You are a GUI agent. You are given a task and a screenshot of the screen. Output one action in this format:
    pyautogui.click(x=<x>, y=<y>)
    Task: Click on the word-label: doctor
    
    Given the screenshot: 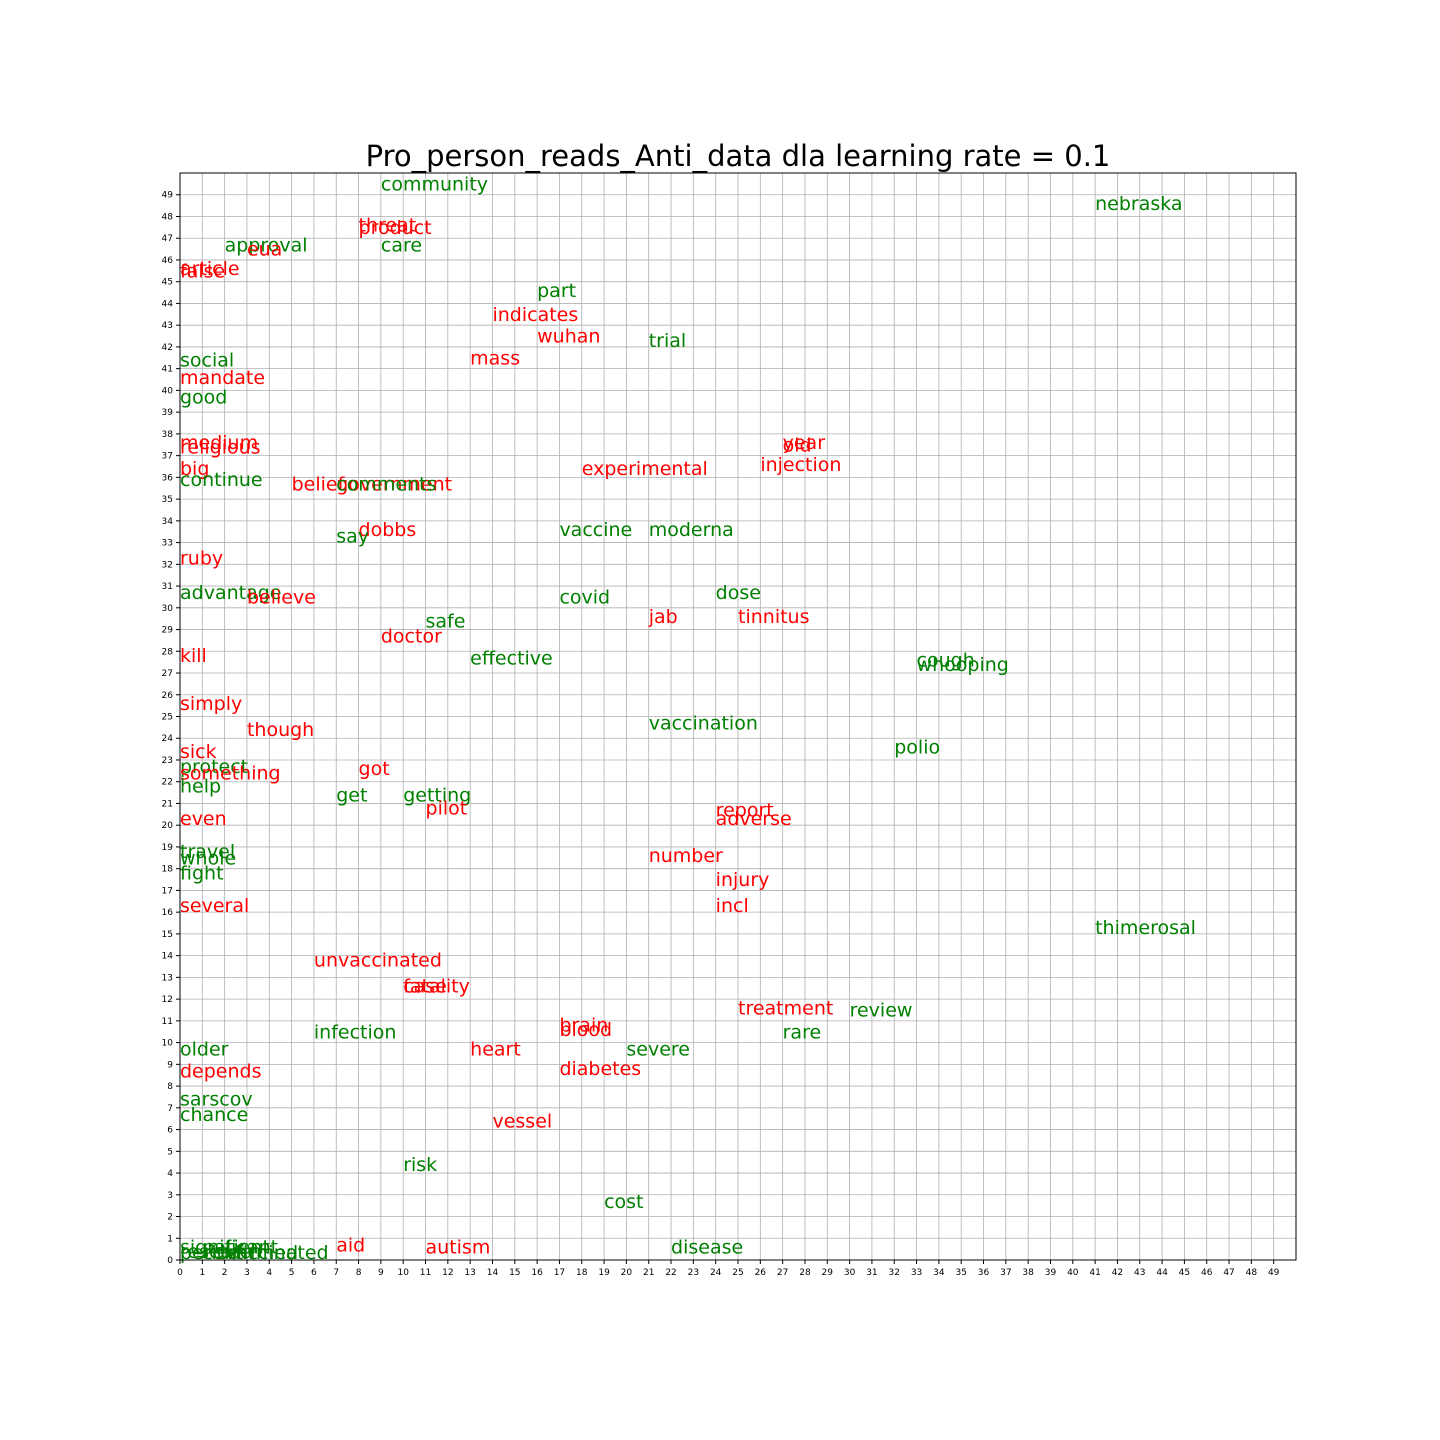 What is the action you would take?
    pyautogui.click(x=411, y=637)
    